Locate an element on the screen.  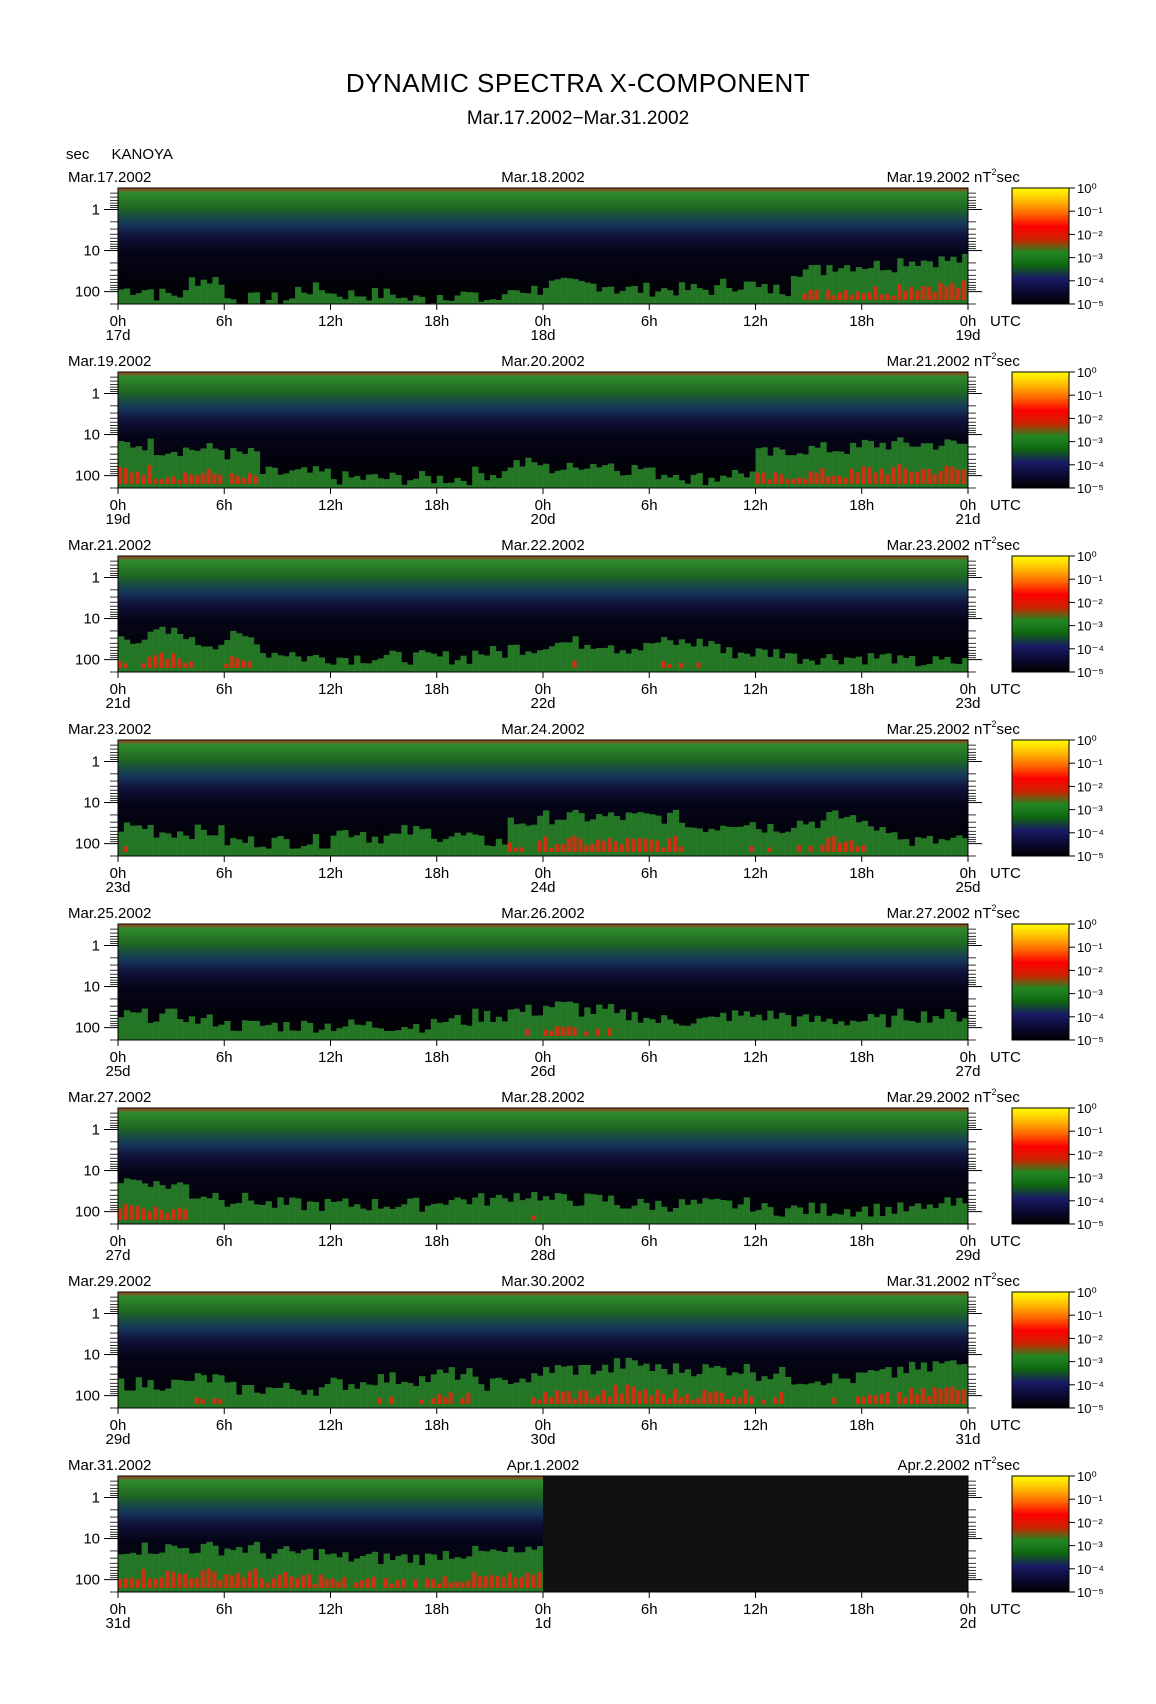
colorbar is located at coordinates (1040, 1350).